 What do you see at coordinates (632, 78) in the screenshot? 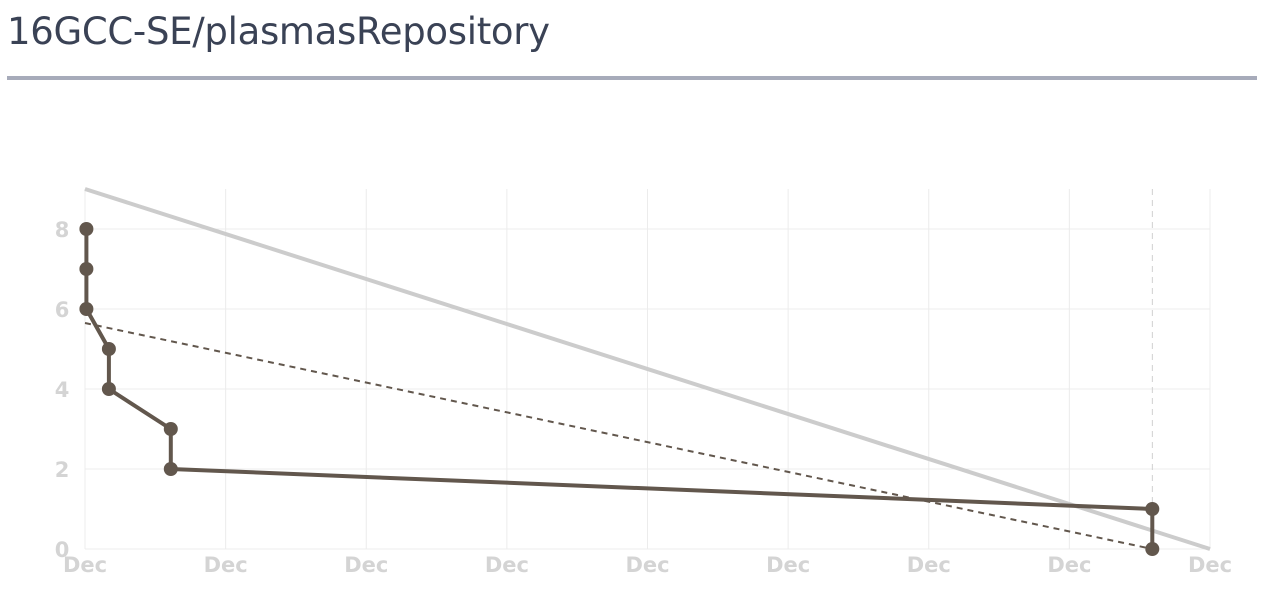
I see `title-divider` at bounding box center [632, 78].